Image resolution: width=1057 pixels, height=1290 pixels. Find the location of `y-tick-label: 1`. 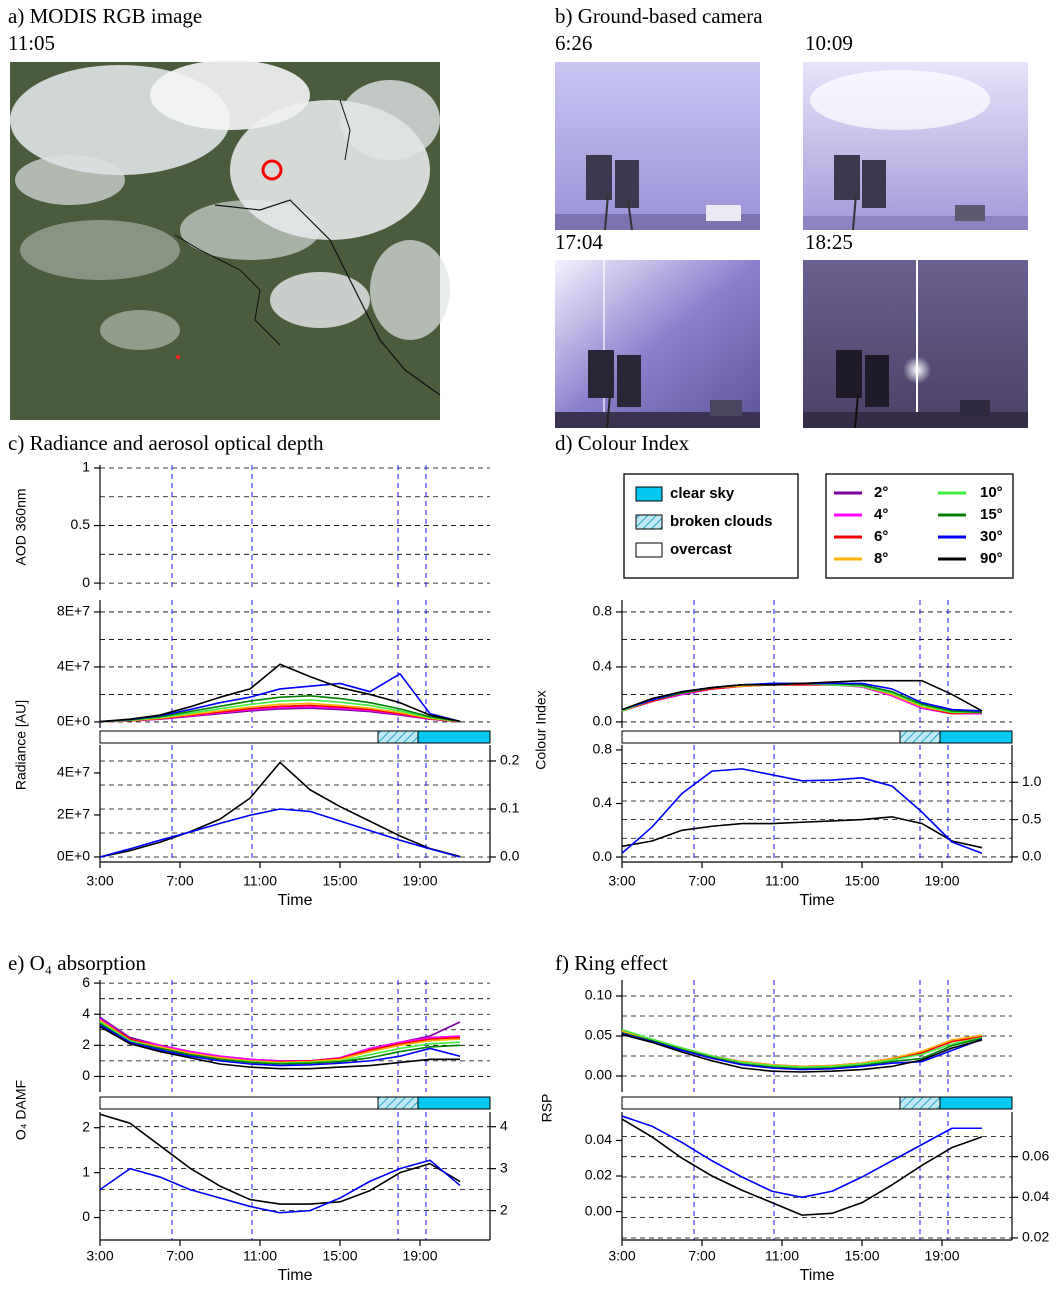

y-tick-label: 1 is located at coordinates (86, 1171).